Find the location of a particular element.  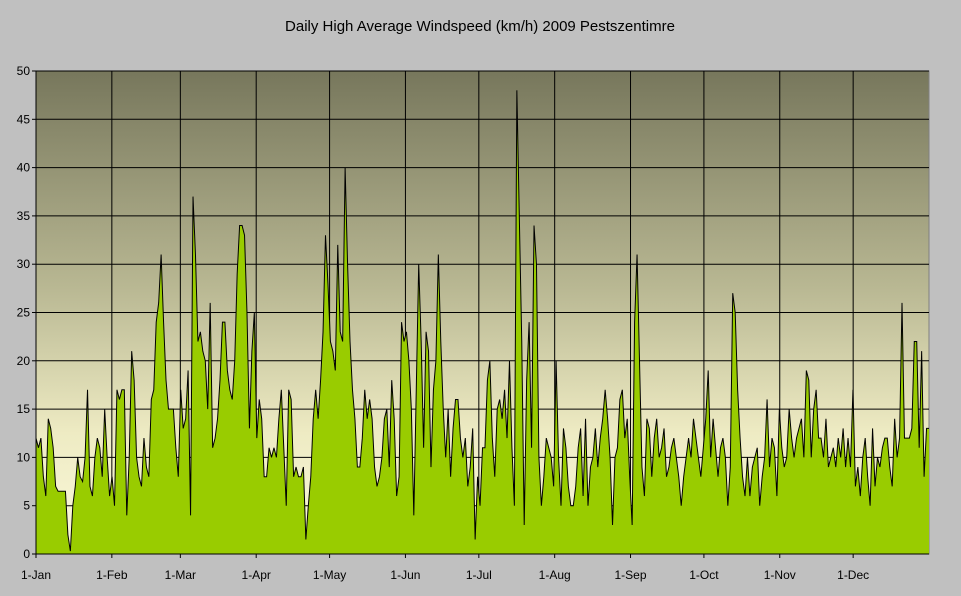

x-tick-label: 1-May is located at coordinates (329, 575).